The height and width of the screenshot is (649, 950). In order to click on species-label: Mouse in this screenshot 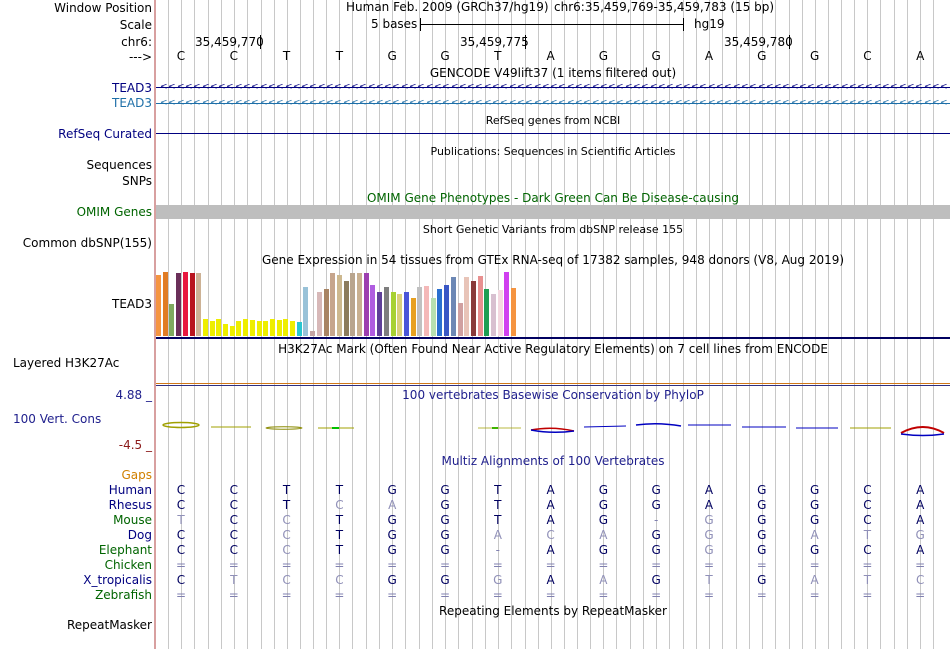, I will do `click(132, 520)`.